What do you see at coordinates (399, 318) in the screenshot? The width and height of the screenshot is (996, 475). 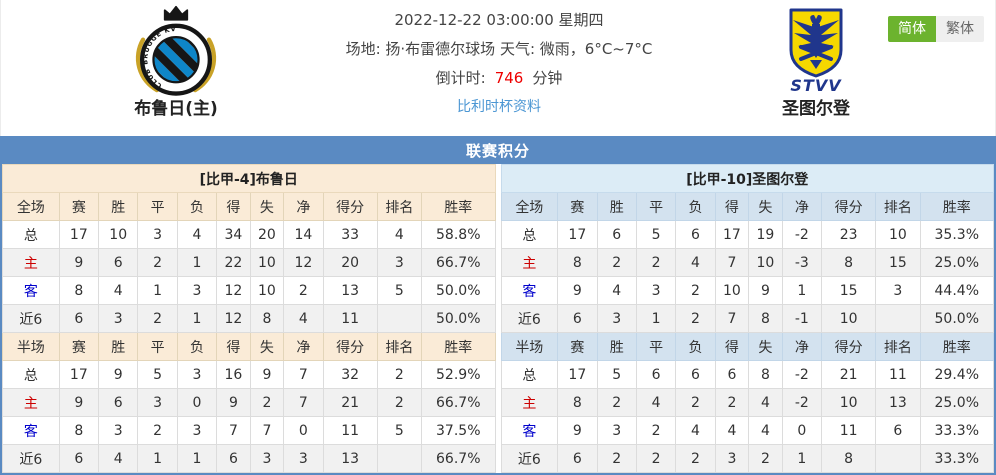 I see `stat-cell` at bounding box center [399, 318].